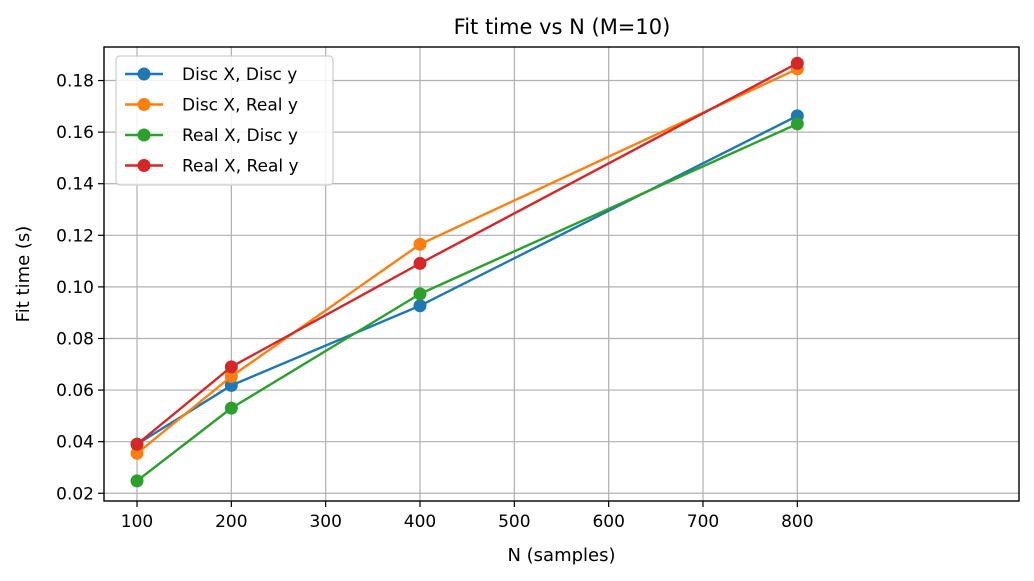 The width and height of the screenshot is (1034, 581). Describe the element at coordinates (75, 391) in the screenshot. I see `y-tick-label: 0.06` at that location.